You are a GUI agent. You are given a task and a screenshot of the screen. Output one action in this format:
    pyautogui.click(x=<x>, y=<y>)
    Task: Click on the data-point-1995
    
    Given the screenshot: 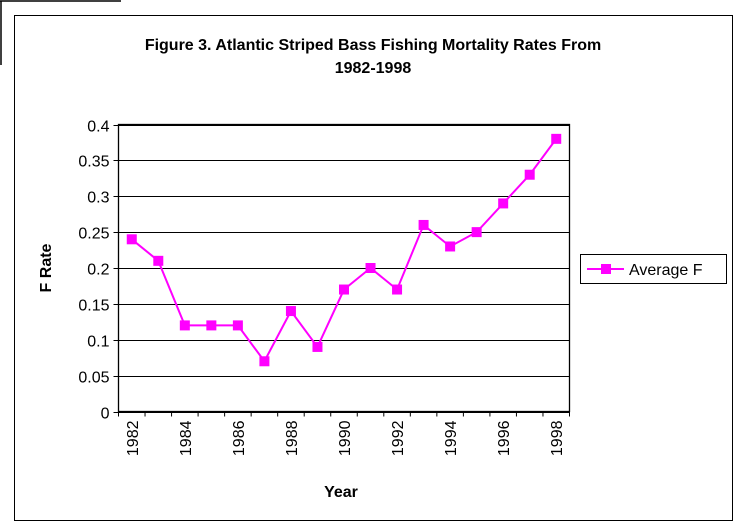 What is the action you would take?
    pyautogui.click(x=476, y=232)
    